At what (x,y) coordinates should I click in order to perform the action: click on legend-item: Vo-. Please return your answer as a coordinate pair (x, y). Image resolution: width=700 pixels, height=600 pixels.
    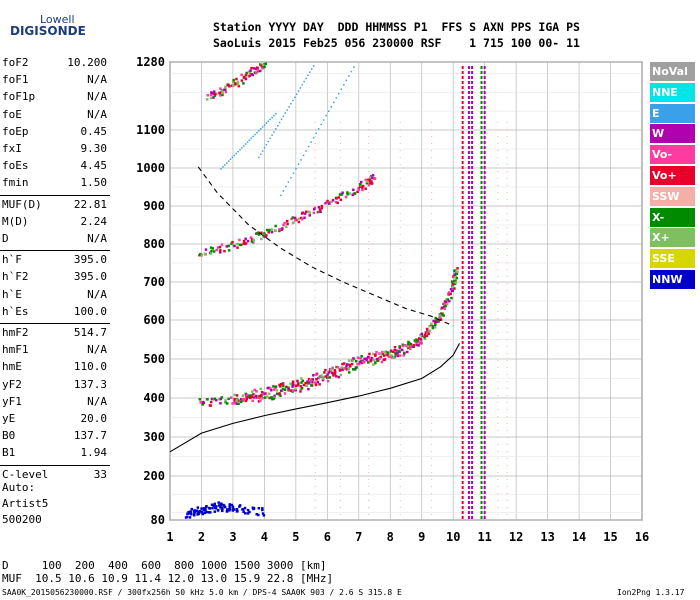
    Looking at the image, I should click on (672, 155).